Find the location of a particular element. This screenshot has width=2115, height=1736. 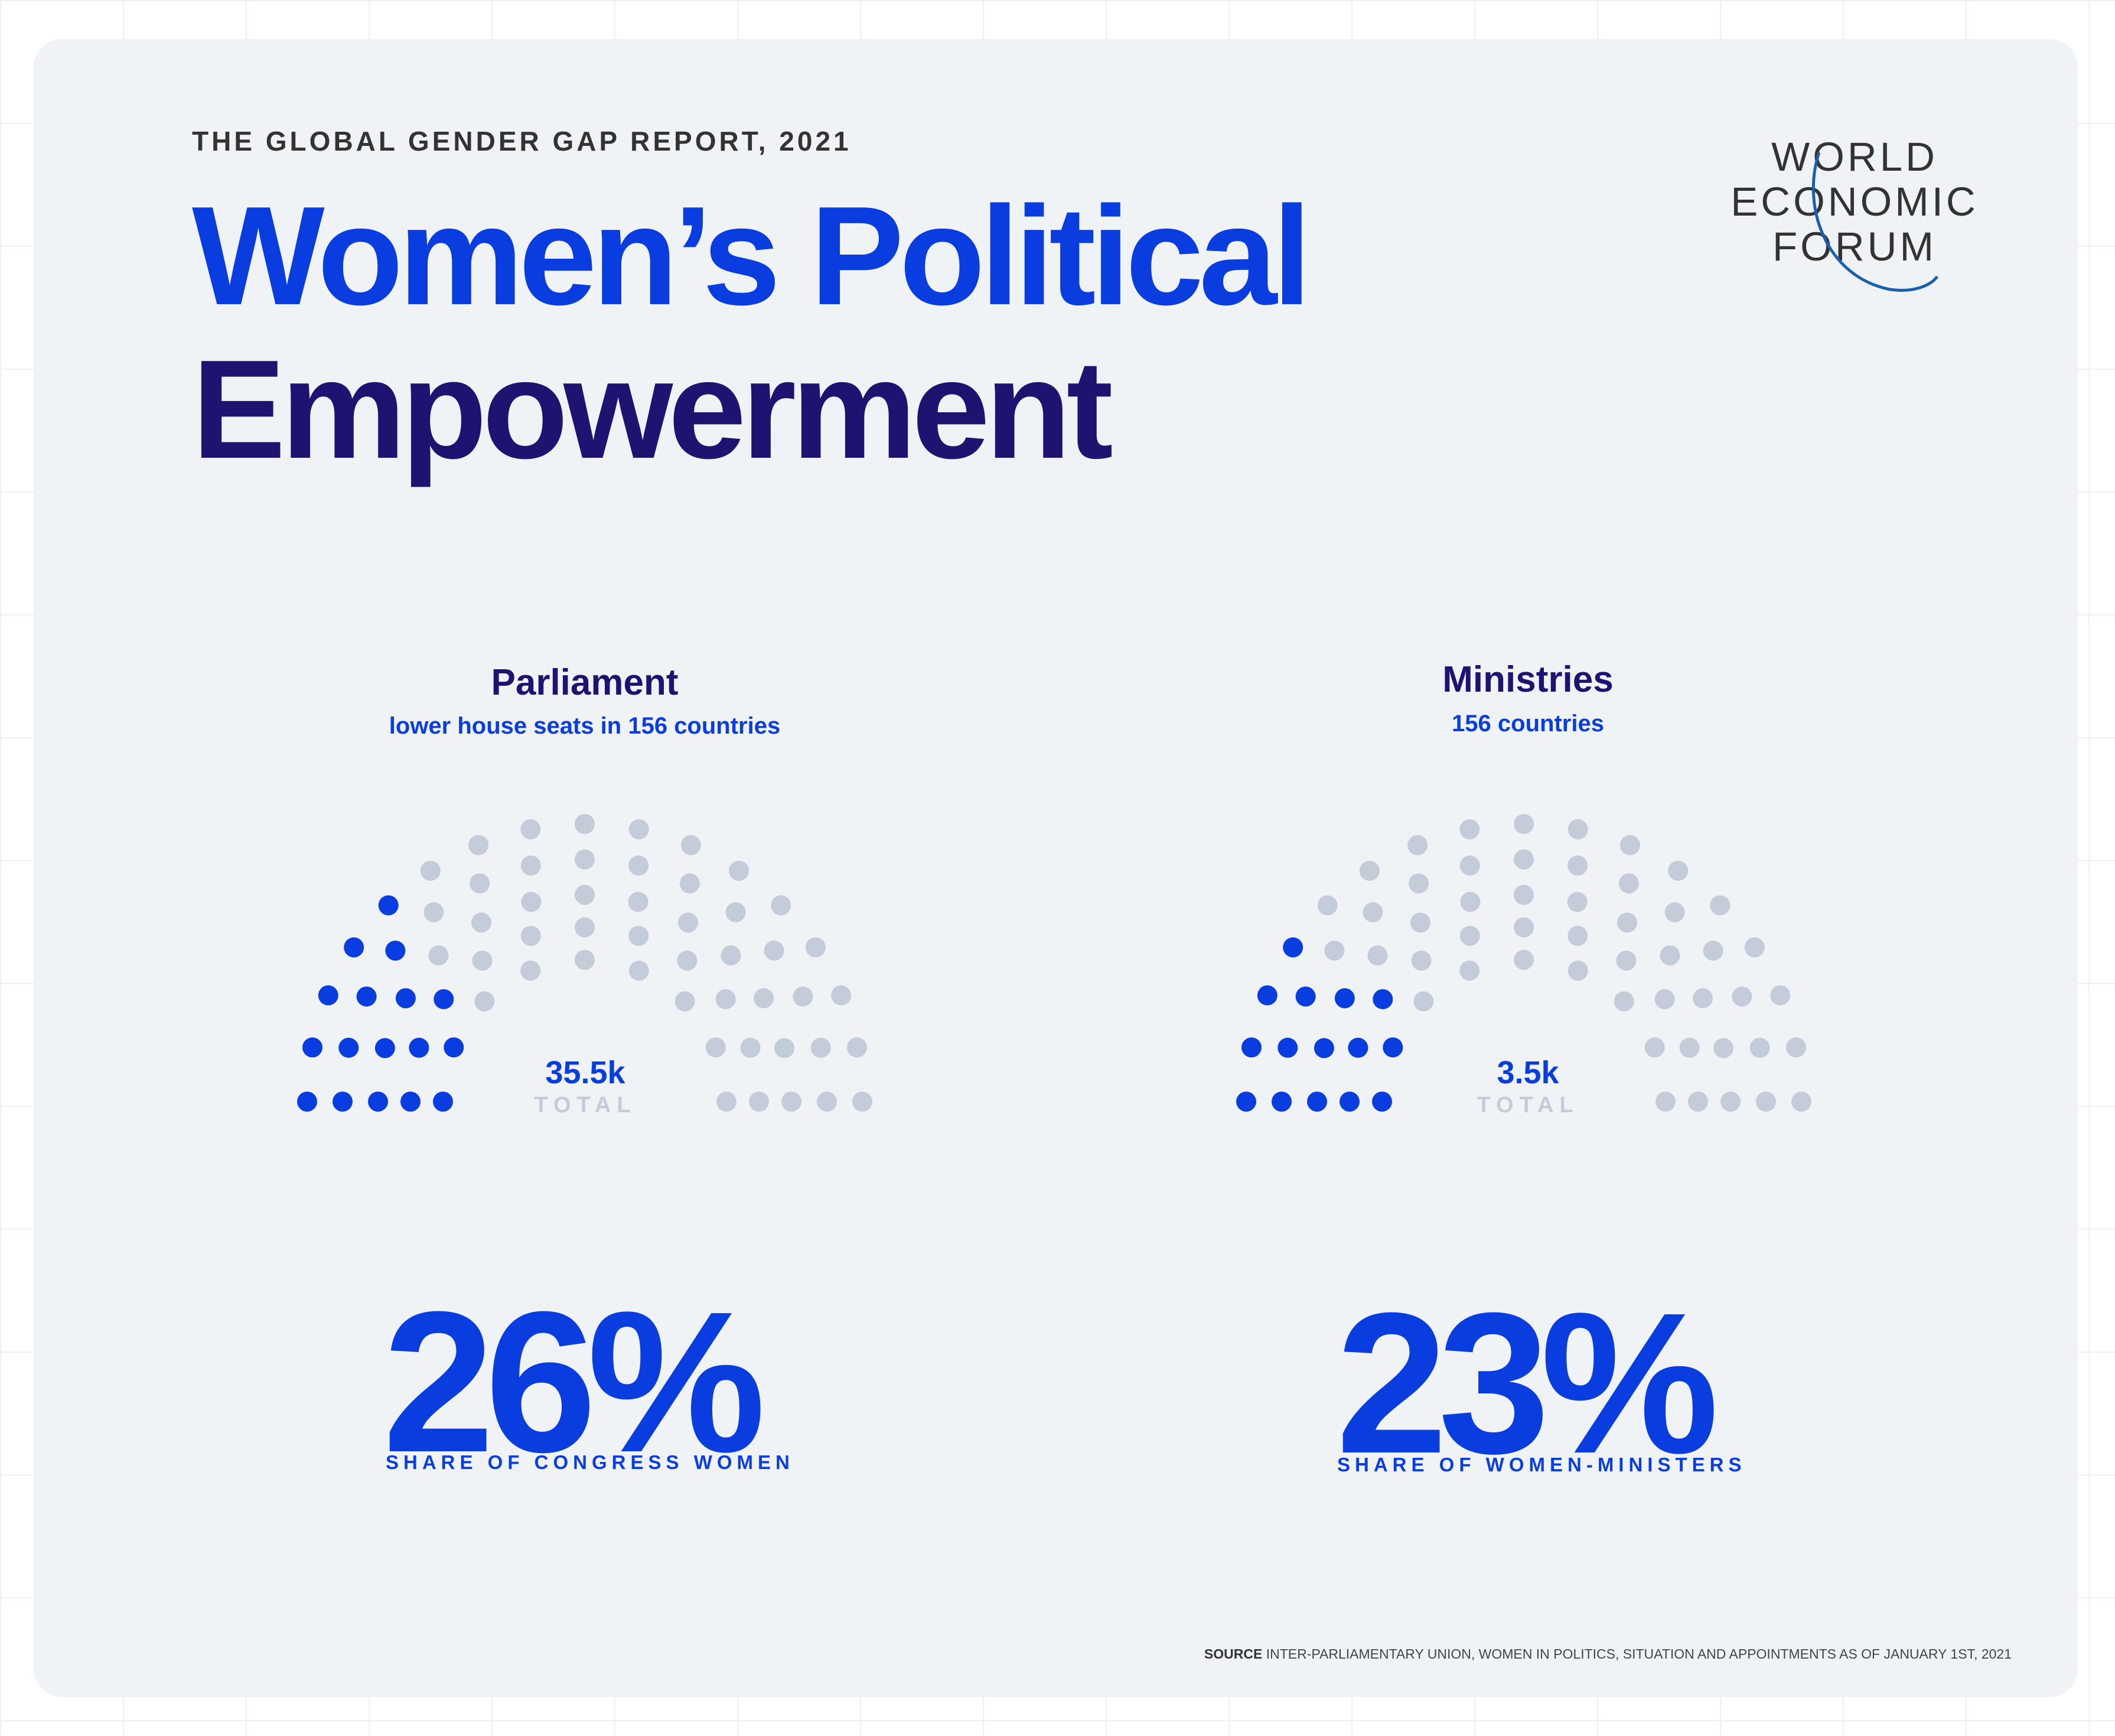

ministries-hemicycle is located at coordinates (1523, 963).